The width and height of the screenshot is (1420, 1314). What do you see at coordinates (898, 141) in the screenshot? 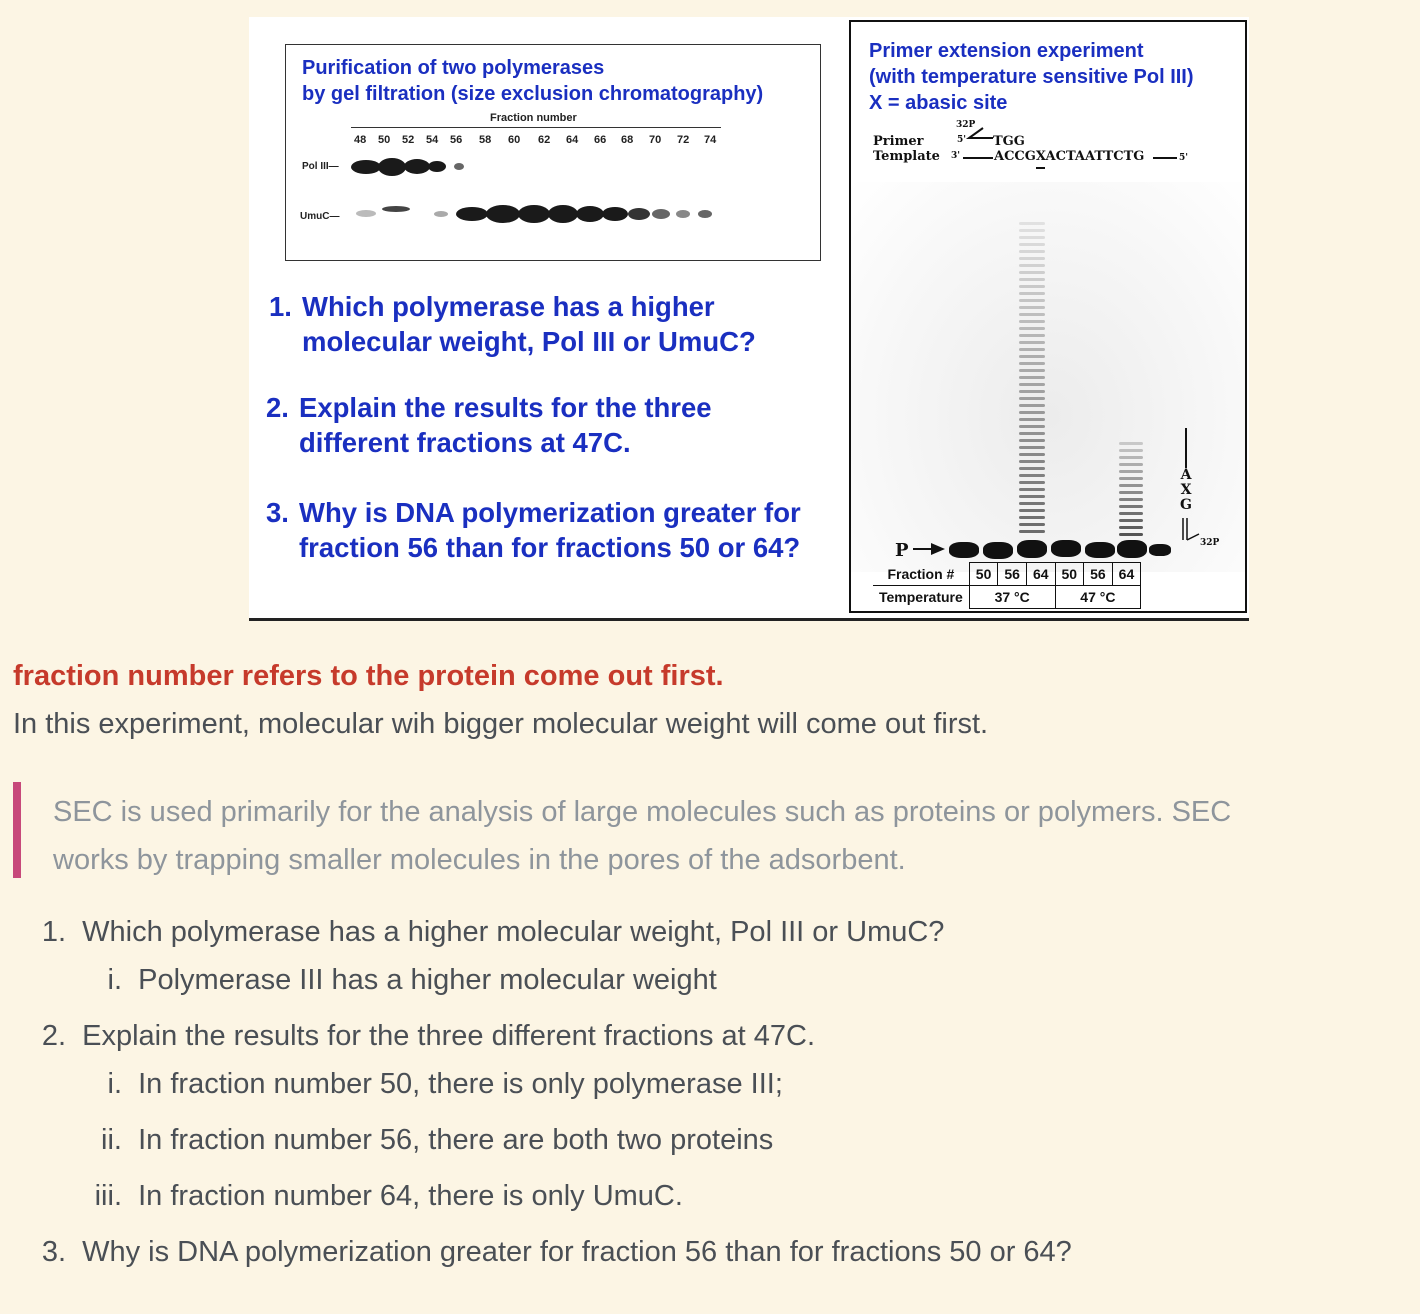
I see `primer-label: Primer` at bounding box center [898, 141].